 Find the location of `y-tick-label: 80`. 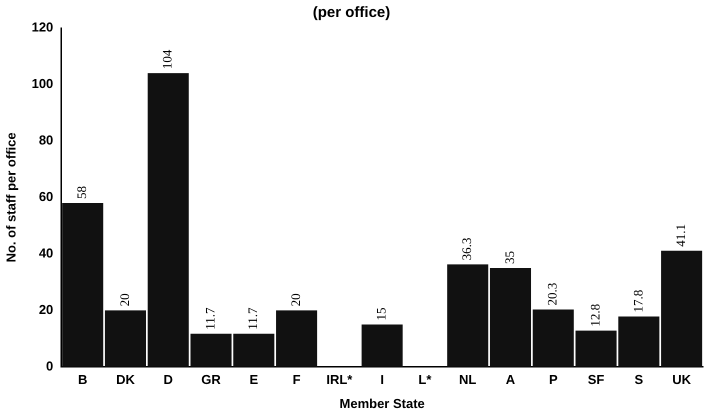

y-tick-label: 80 is located at coordinates (46, 140).